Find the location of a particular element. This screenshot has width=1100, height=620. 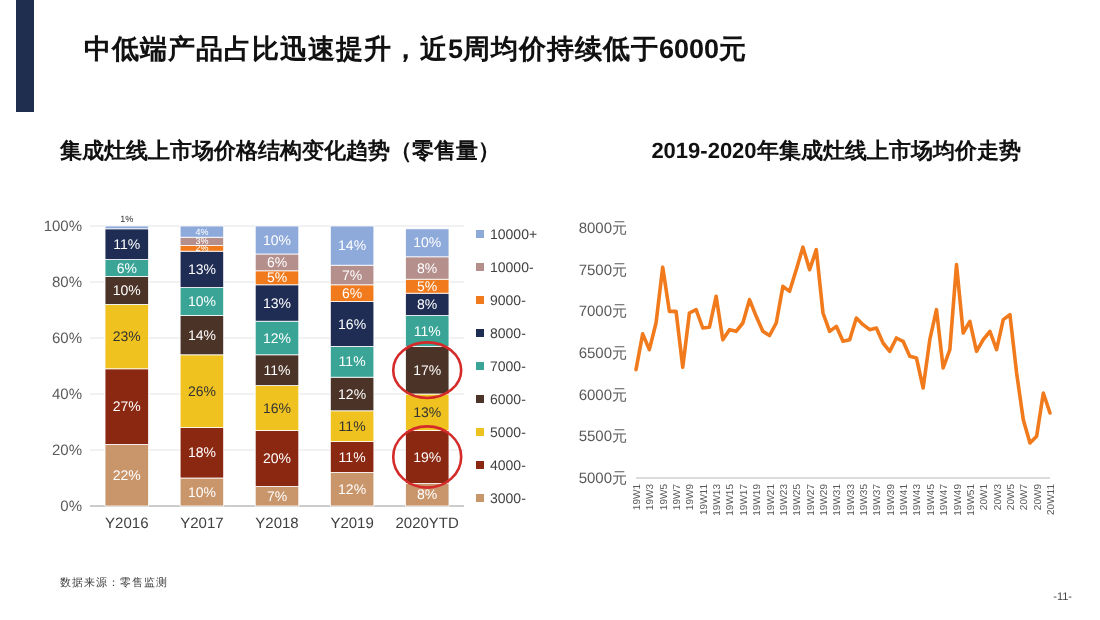

chart-title: 2019-2020年集成灶线上市场均价走势 is located at coordinates (836, 151).